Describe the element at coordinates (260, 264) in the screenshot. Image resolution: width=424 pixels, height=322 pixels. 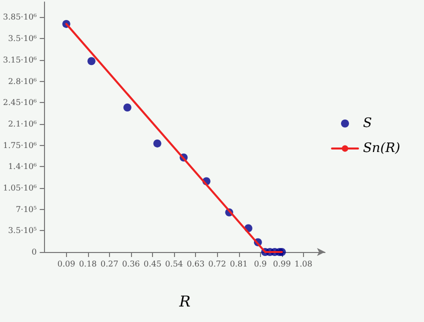
I see `x-tick-label: 0.9` at that location.